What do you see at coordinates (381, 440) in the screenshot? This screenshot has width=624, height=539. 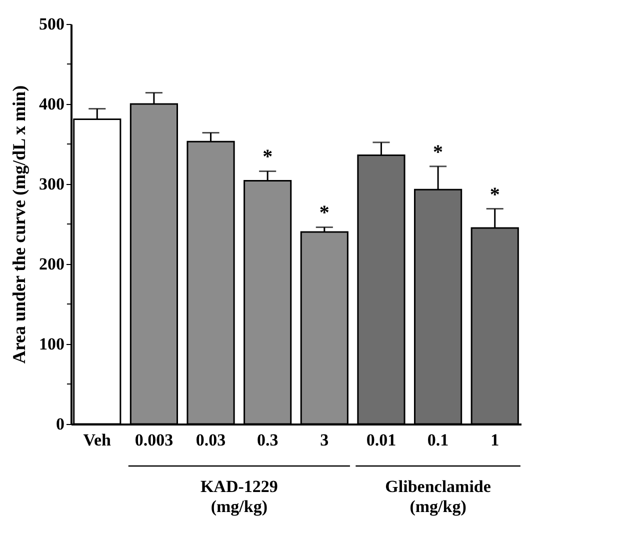 I see `x-tick-label: 0.01` at bounding box center [381, 440].